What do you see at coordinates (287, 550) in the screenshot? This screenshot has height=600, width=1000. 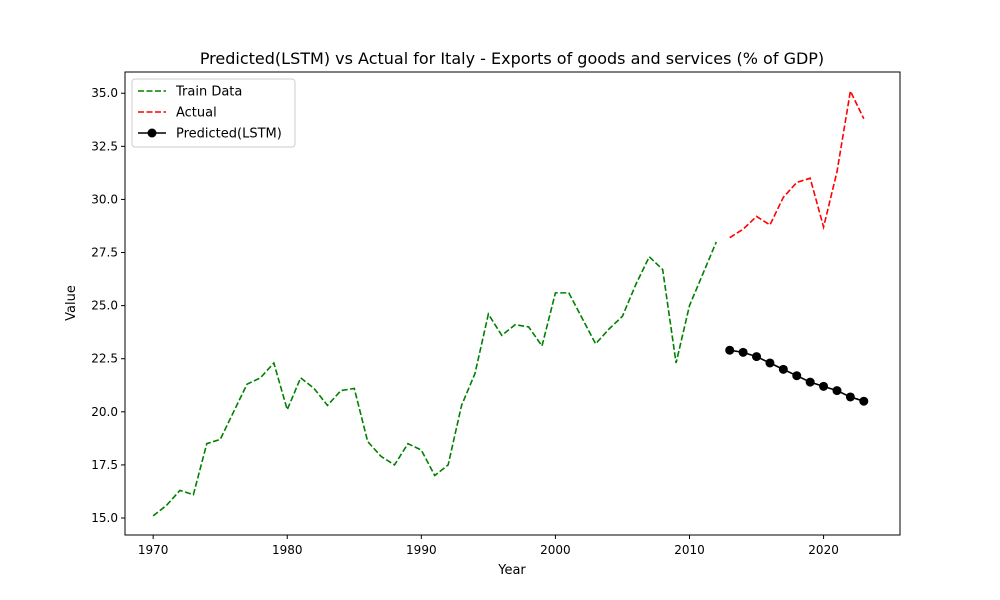 I see `x-tick-label: 1980` at bounding box center [287, 550].